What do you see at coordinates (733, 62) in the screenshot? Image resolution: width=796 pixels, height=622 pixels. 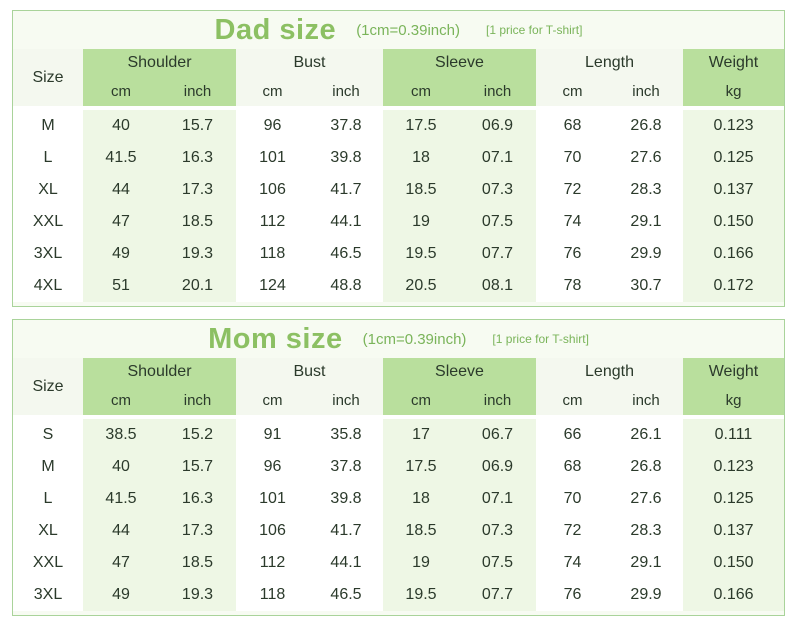 I see `weight-header: Weight` at bounding box center [733, 62].